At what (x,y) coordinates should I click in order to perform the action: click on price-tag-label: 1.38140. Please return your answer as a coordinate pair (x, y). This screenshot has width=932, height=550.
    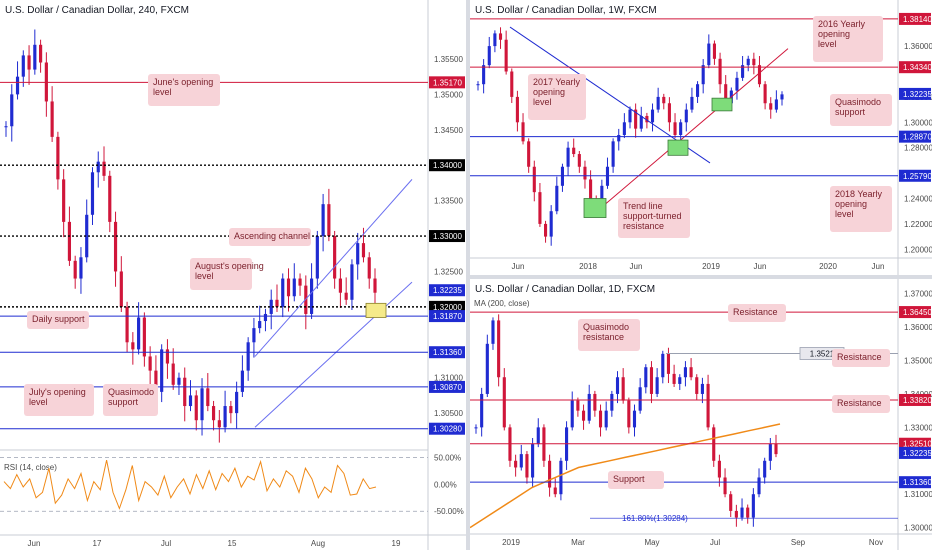
    Looking at the image, I should click on (917, 19).